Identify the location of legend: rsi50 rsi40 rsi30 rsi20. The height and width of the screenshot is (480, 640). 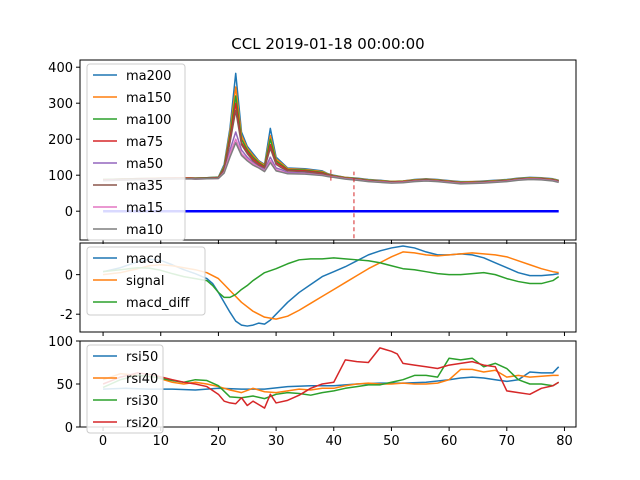
(125, 389).